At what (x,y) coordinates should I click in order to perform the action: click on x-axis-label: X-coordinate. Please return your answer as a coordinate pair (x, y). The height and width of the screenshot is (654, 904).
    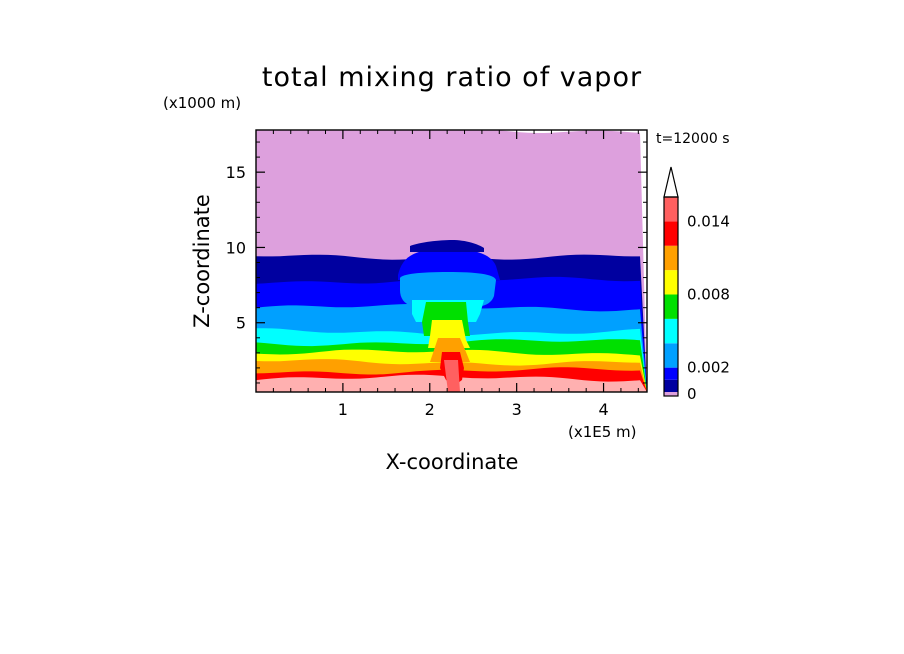
    Looking at the image, I should click on (452, 462).